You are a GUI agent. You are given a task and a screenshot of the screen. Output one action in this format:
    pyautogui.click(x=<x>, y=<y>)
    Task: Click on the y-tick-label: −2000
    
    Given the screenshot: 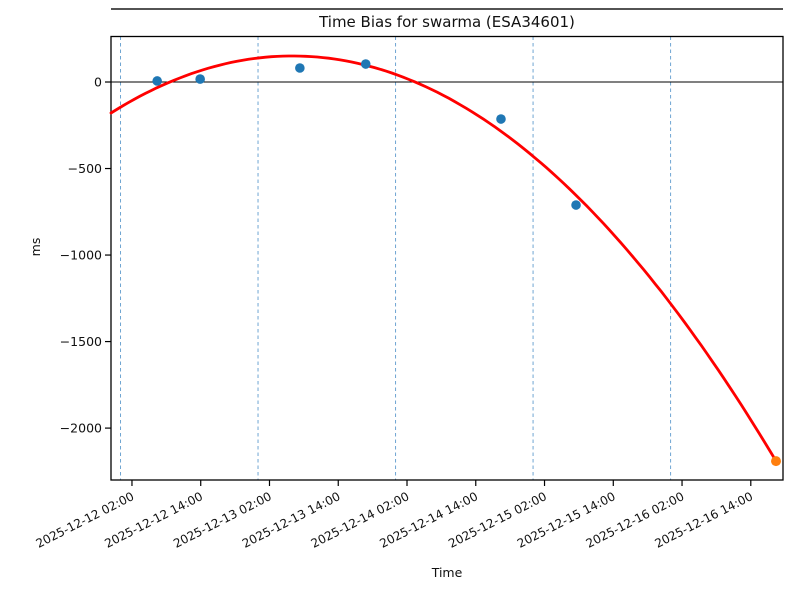 What is the action you would take?
    pyautogui.click(x=81, y=428)
    